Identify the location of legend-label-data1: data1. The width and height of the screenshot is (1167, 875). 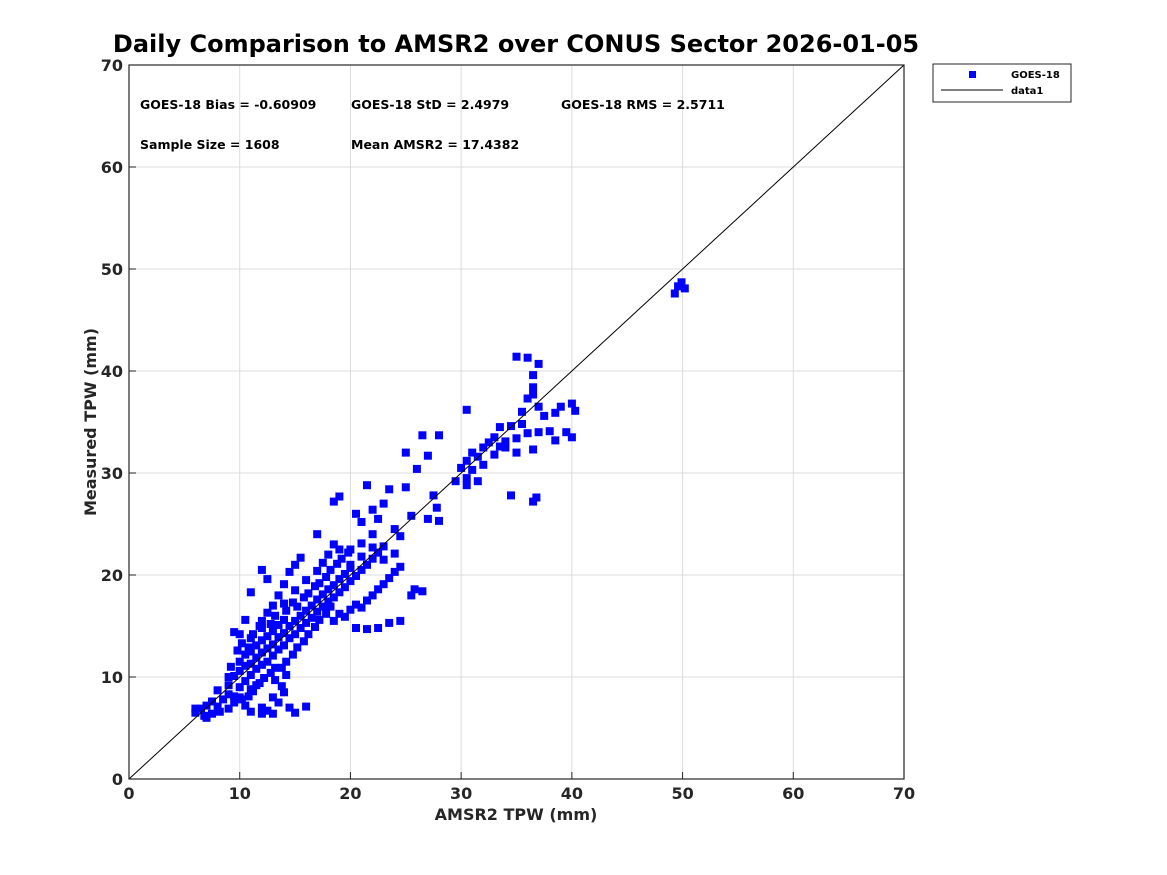
(1027, 91).